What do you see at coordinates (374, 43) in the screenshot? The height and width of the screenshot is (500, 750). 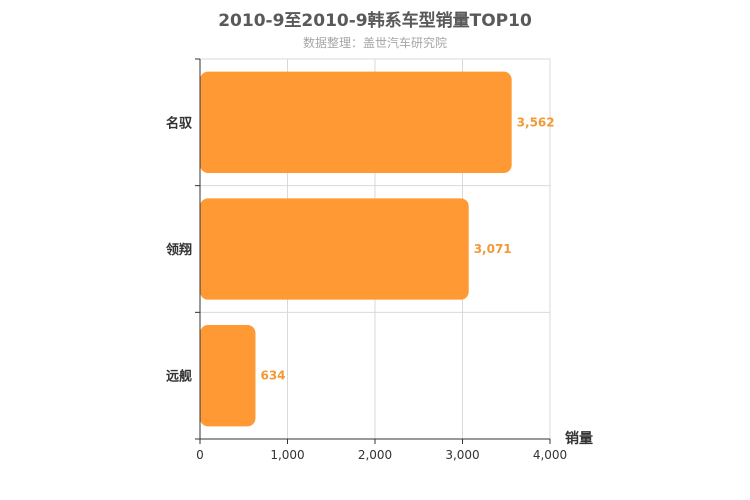 I see `chart-subtitle: 数据整理：盖世汽车研究院` at bounding box center [374, 43].